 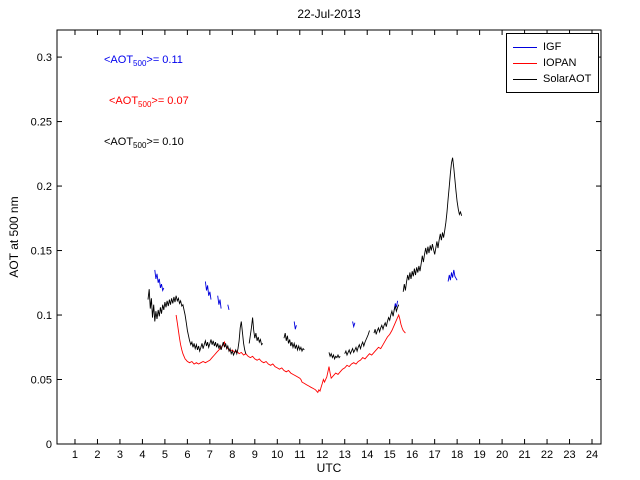 I want to click on y-axis-label: AOT at 500 nm, so click(x=14, y=237).